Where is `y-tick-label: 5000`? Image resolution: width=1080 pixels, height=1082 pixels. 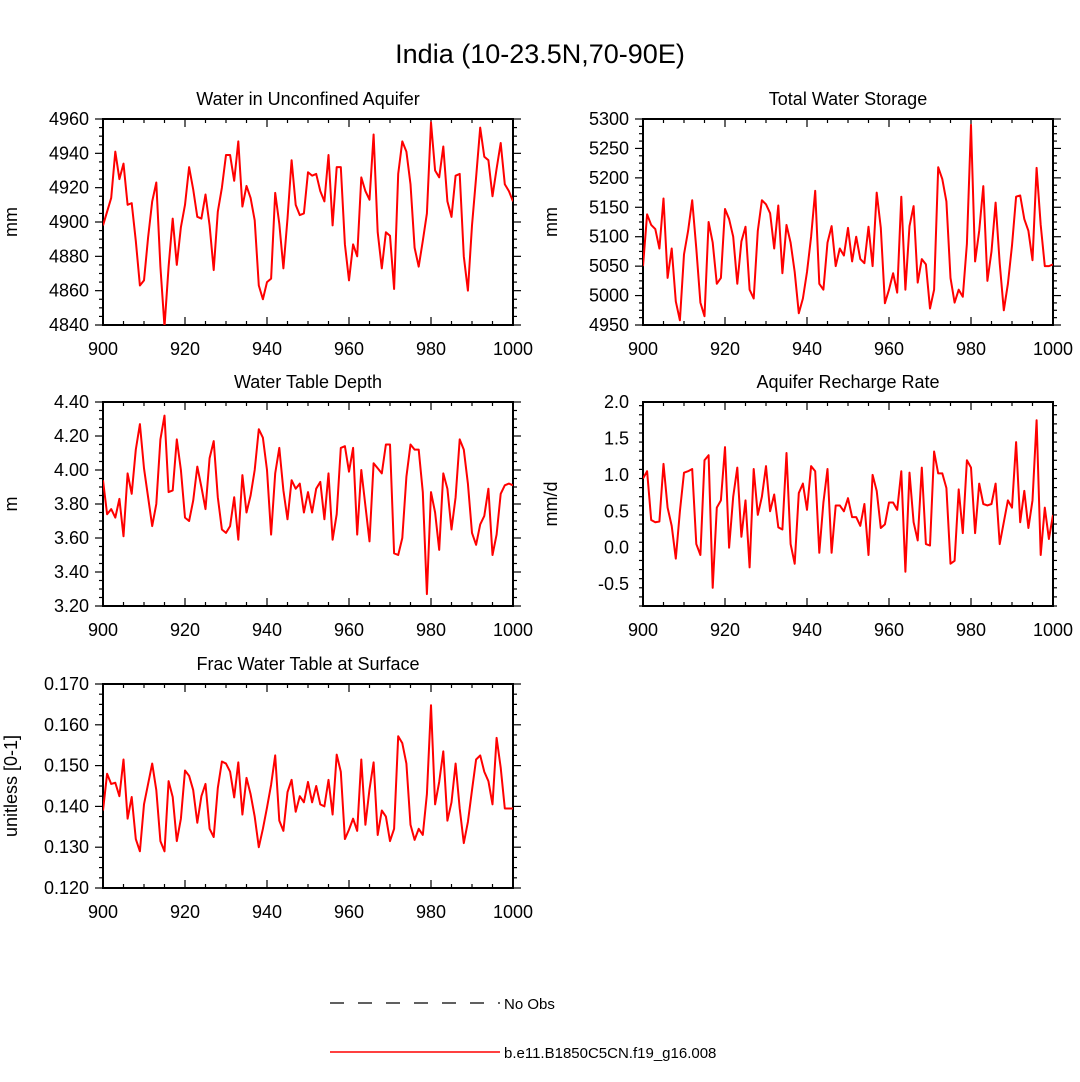 y-tick-label: 5000 is located at coordinates (609, 296).